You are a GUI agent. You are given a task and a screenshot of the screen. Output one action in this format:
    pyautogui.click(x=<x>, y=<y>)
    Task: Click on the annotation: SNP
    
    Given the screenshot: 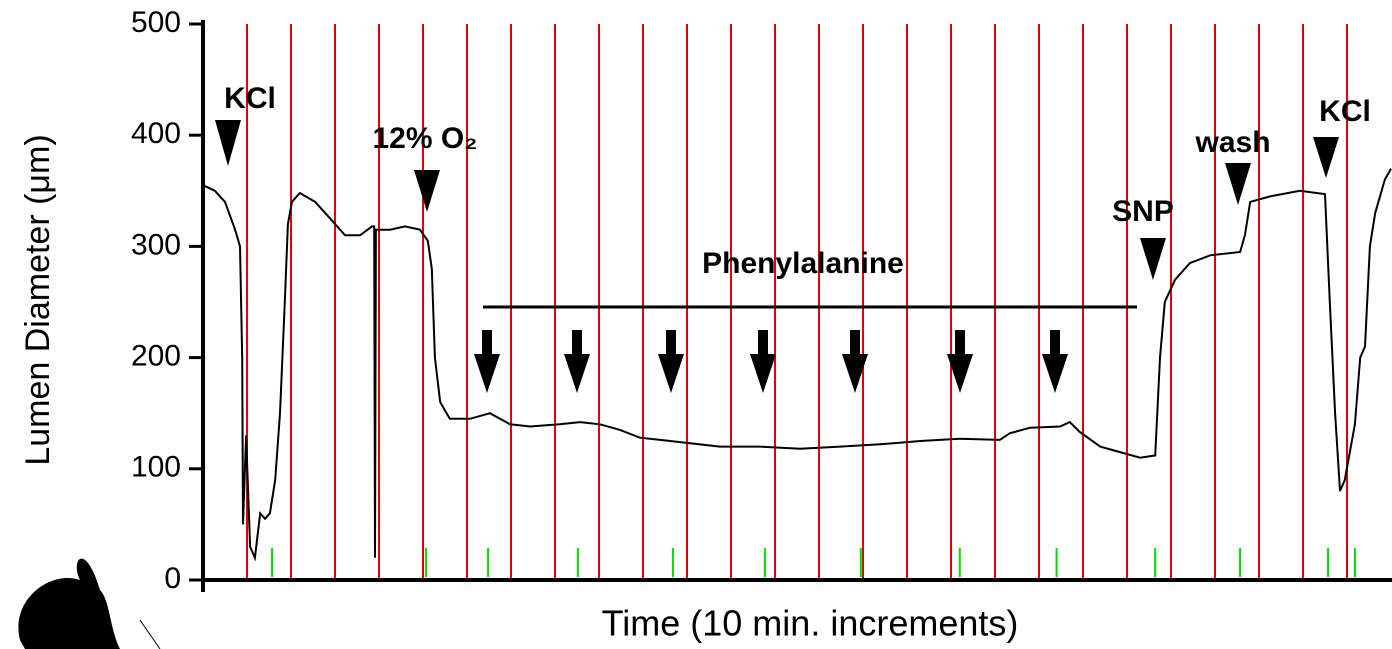 What is the action you would take?
    pyautogui.click(x=1143, y=211)
    